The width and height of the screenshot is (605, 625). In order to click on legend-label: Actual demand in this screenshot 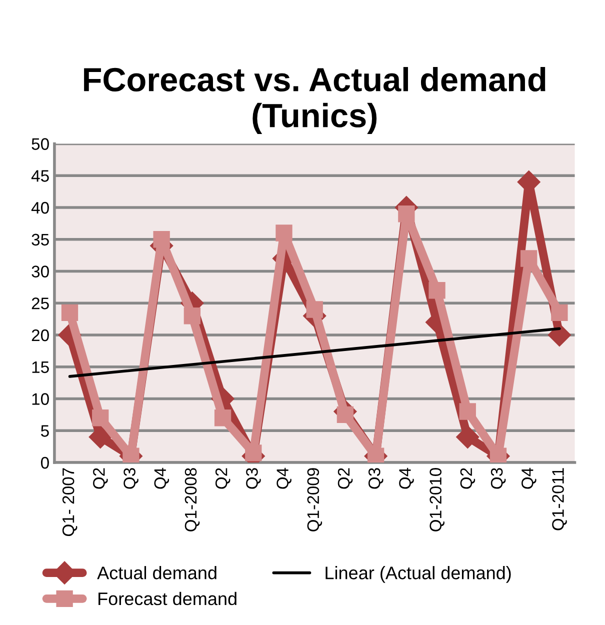, I will do `click(156, 573)`.